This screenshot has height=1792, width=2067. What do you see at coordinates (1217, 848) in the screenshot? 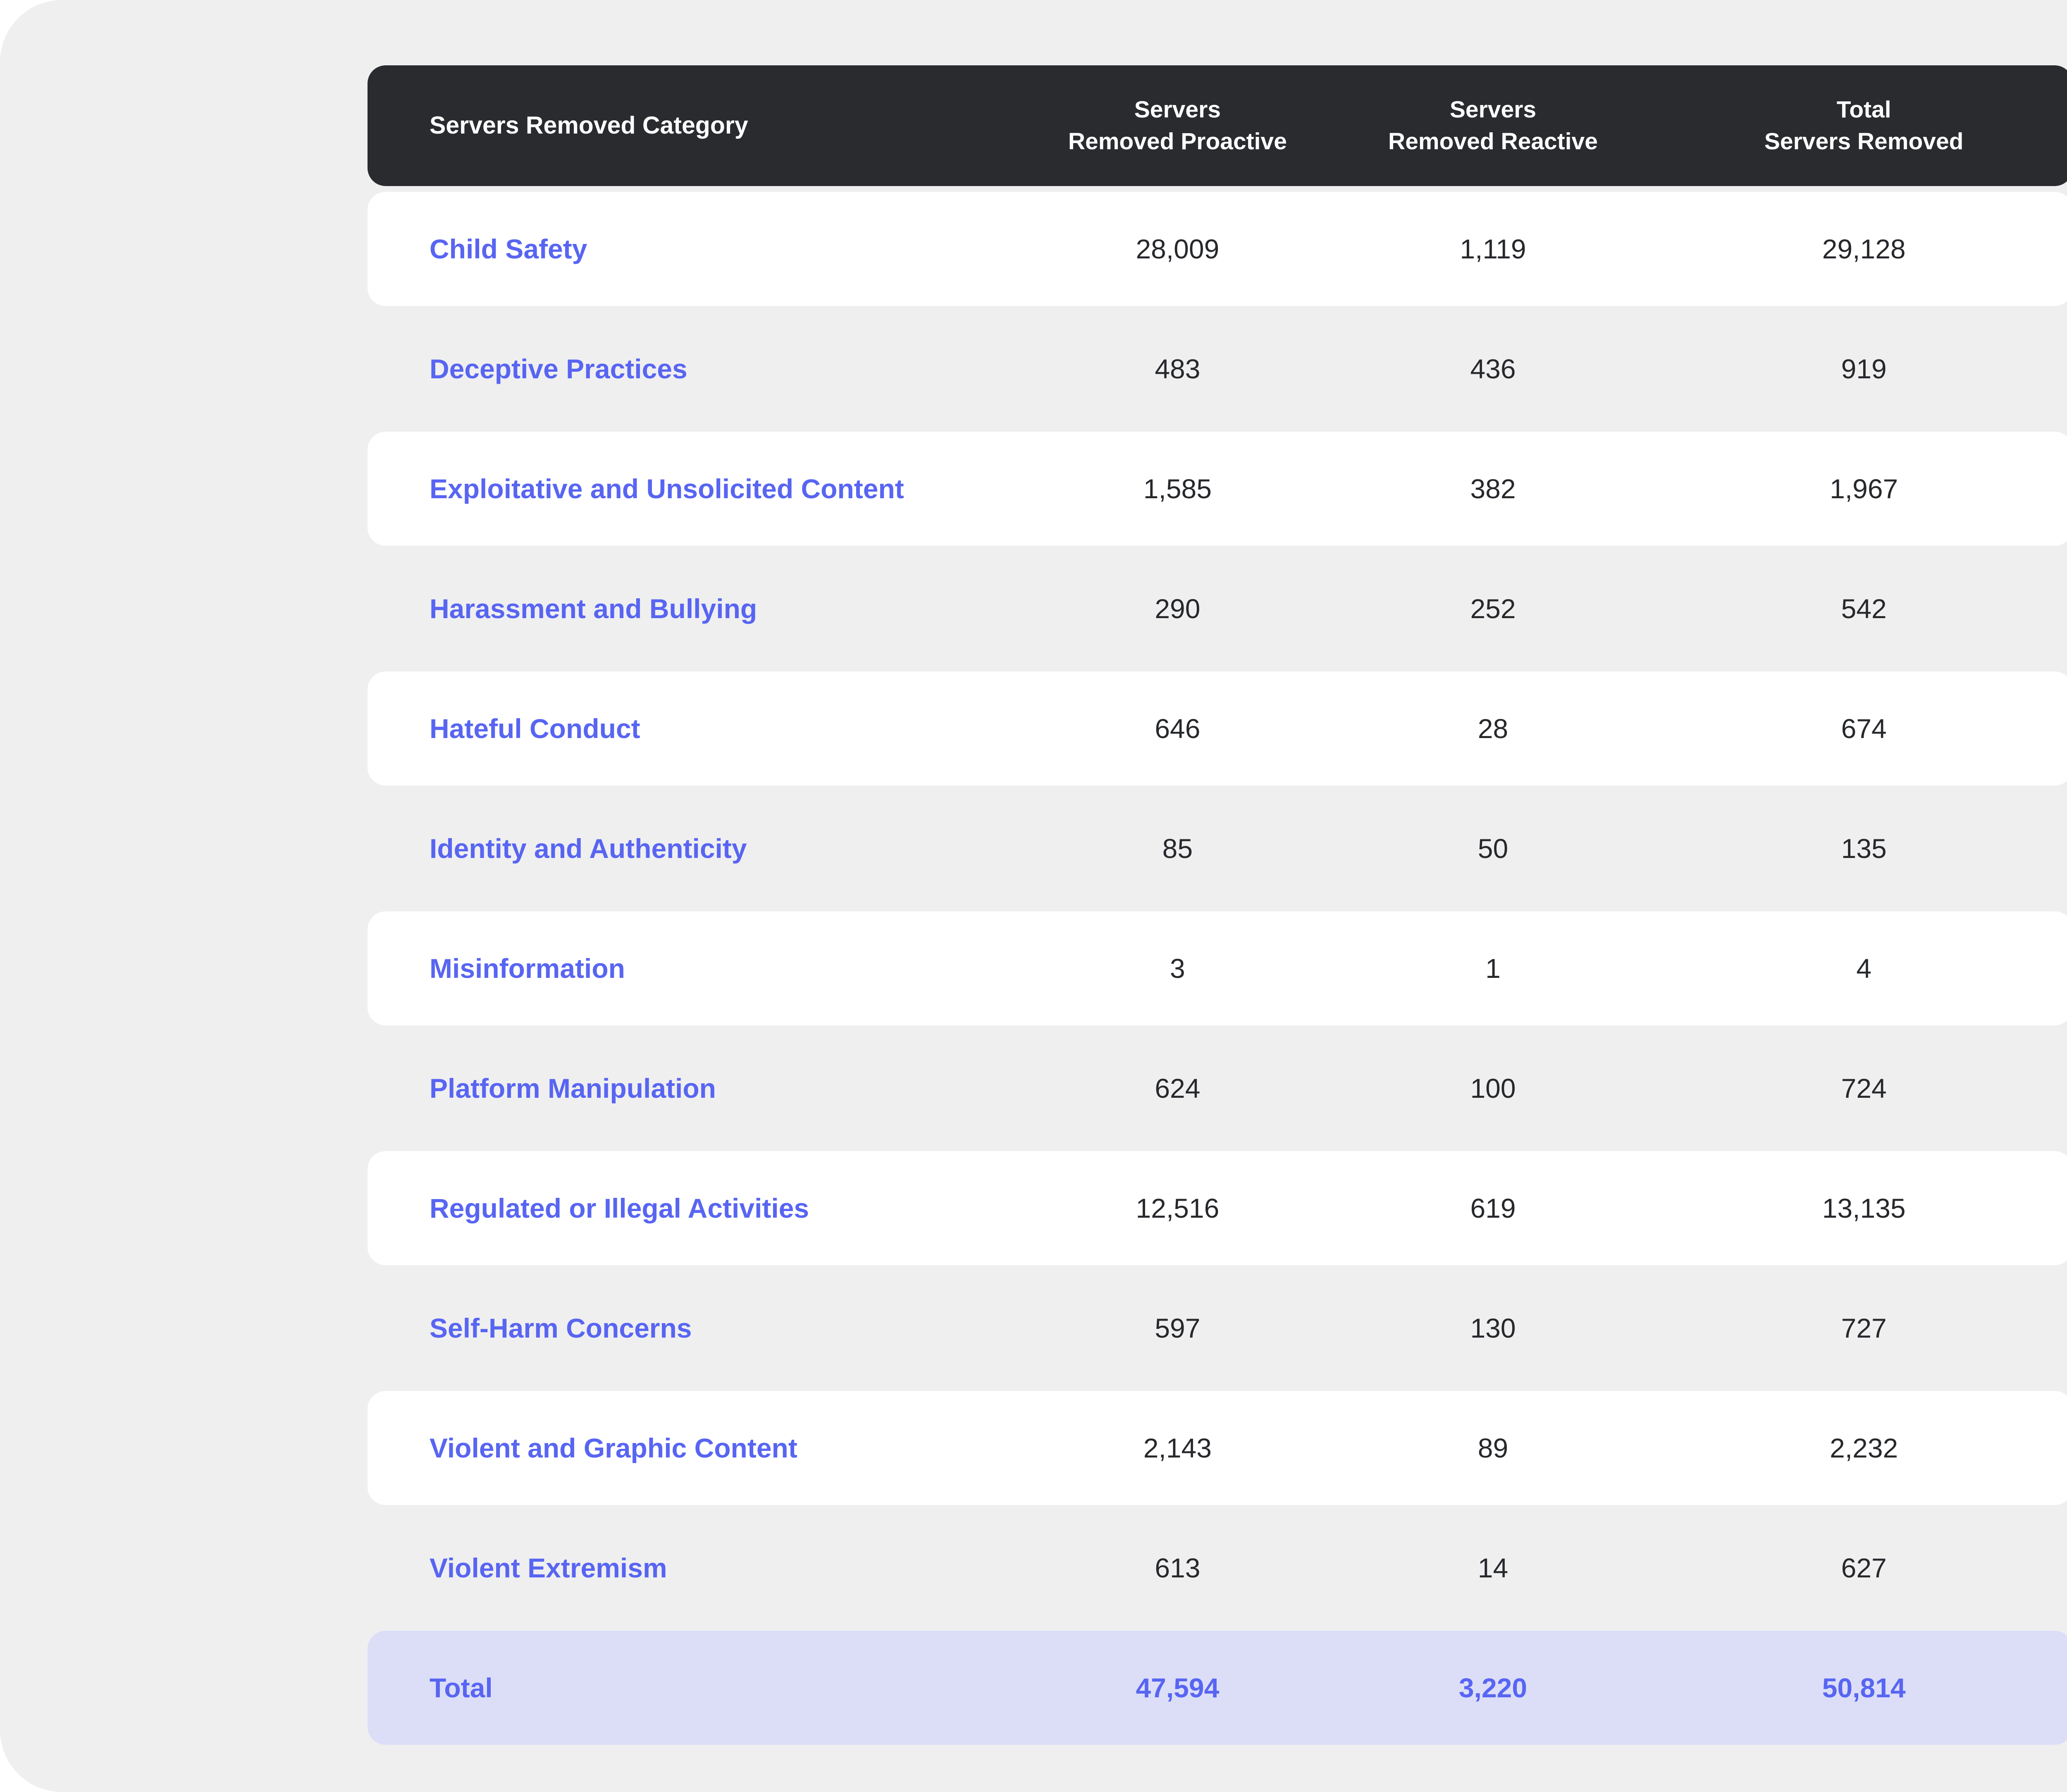
I see `table-row: Identity and Authenticity 85 50 135` at bounding box center [1217, 848].